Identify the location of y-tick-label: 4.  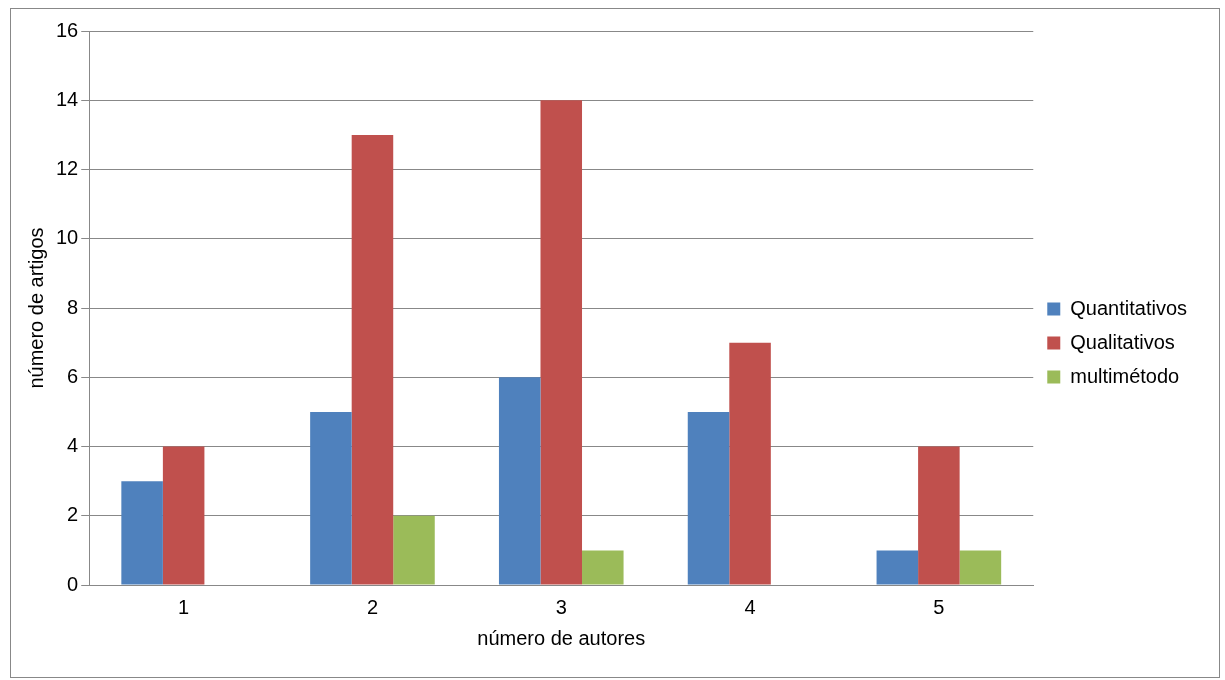
(73, 445).